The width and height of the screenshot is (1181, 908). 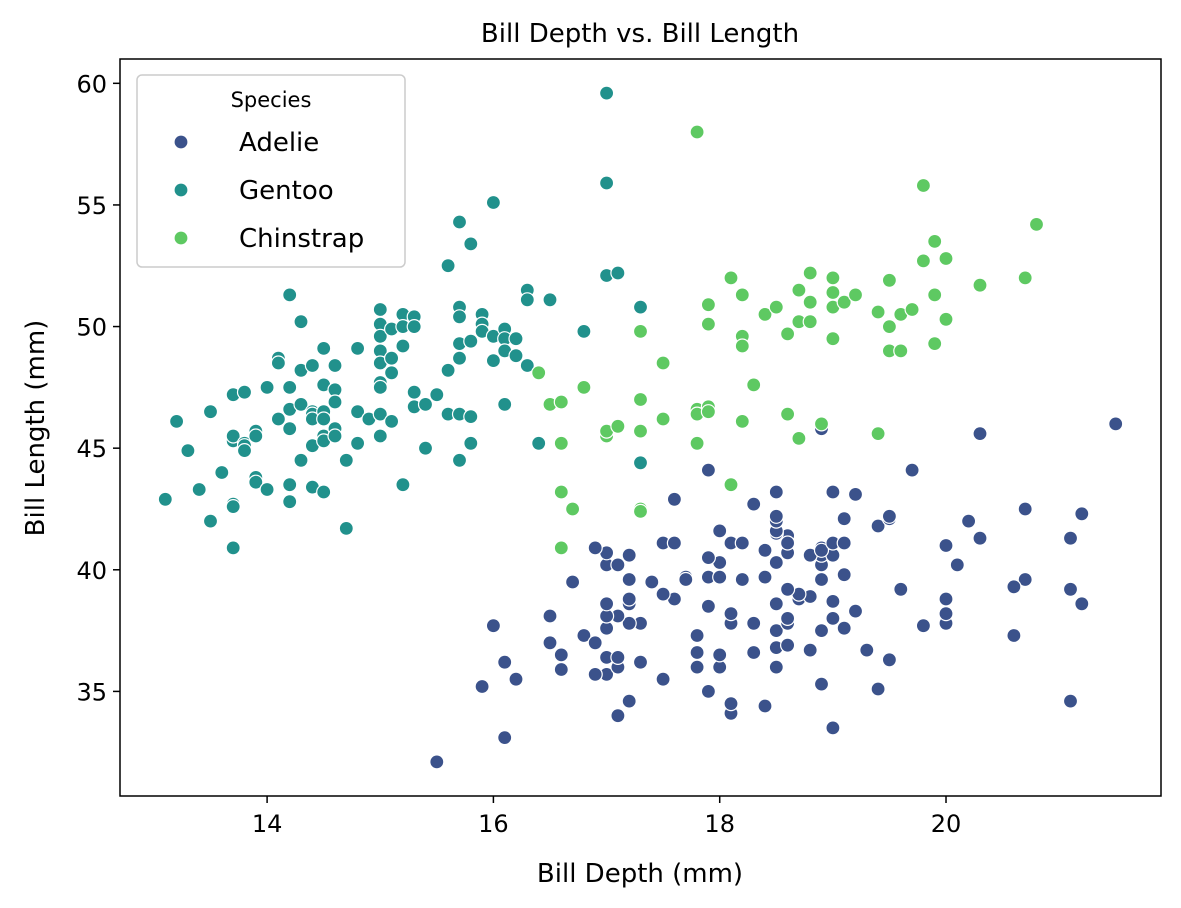 I want to click on y-tick-label: 55, so click(x=91, y=206).